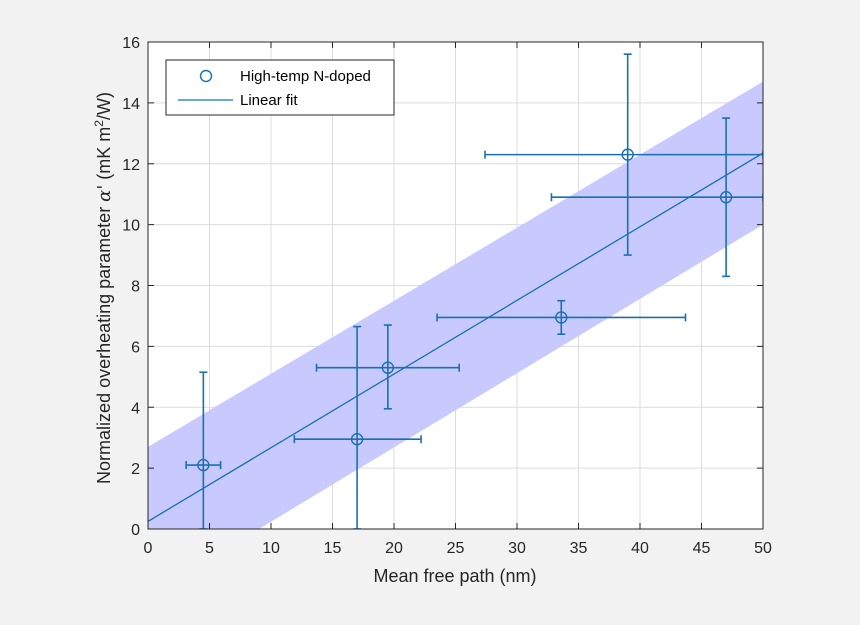  What do you see at coordinates (135, 408) in the screenshot?
I see `y-tick-label: 4` at bounding box center [135, 408].